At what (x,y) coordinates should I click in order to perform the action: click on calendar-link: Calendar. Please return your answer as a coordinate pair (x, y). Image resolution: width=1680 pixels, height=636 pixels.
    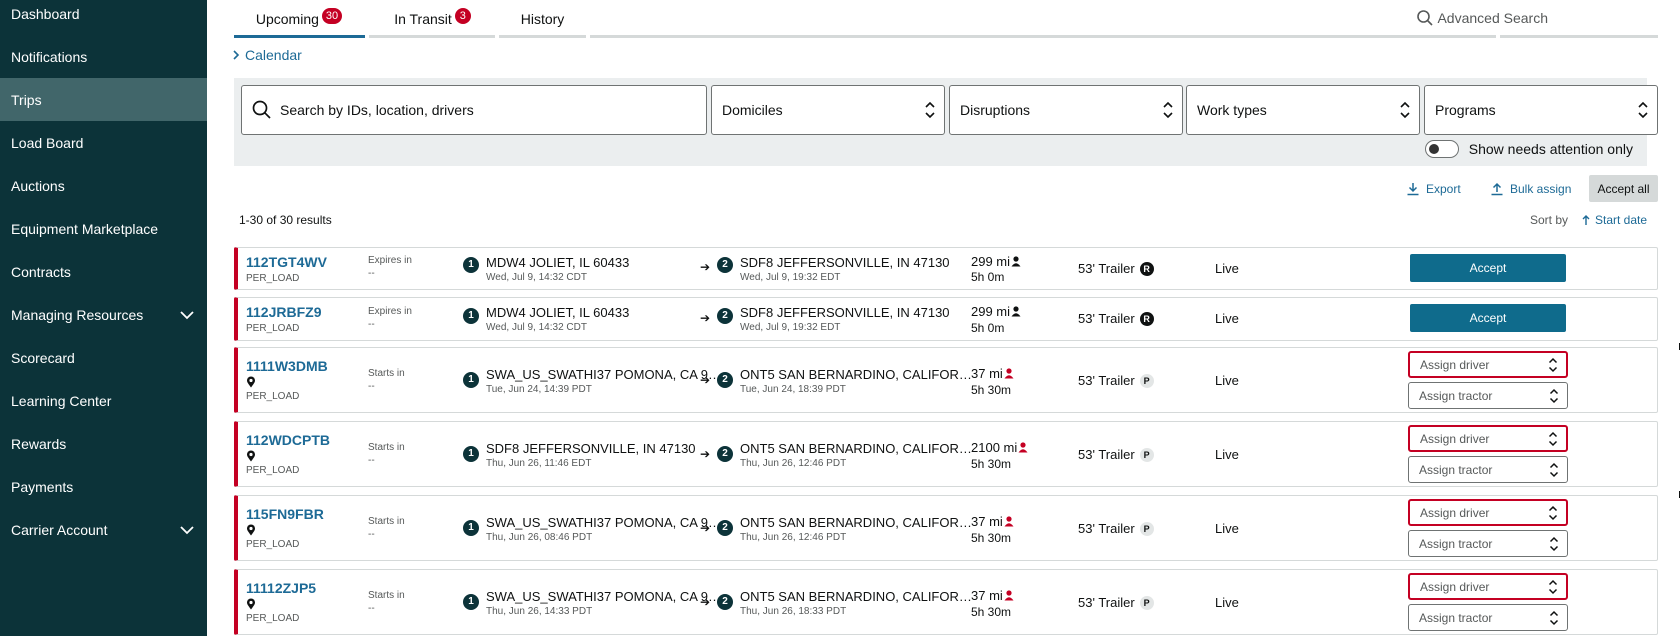
    Looking at the image, I should click on (267, 55).